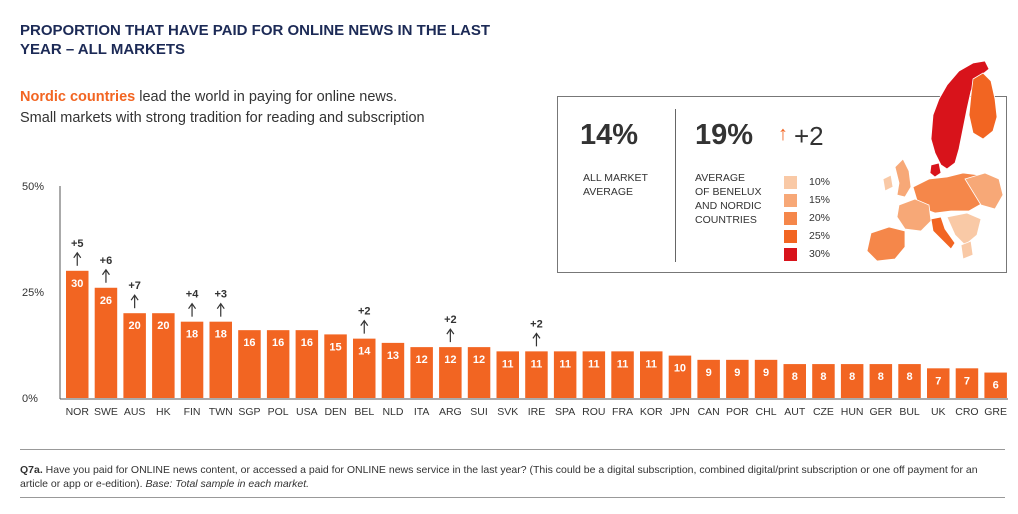  What do you see at coordinates (479, 412) in the screenshot?
I see `category-label: SUI` at bounding box center [479, 412].